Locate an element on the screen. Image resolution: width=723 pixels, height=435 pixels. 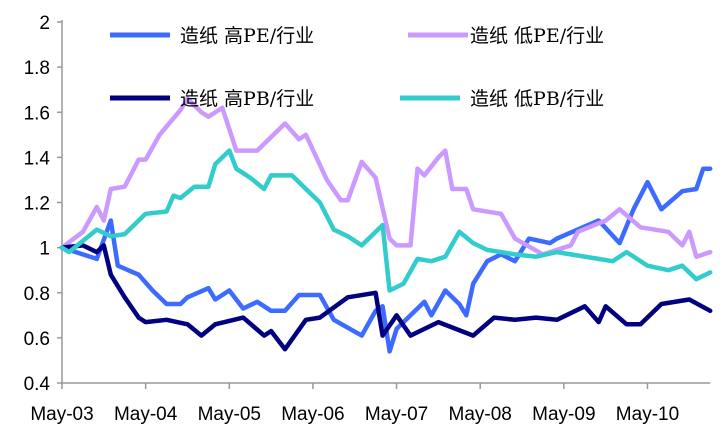
y-tick-label: 1.6 is located at coordinates (37, 113).